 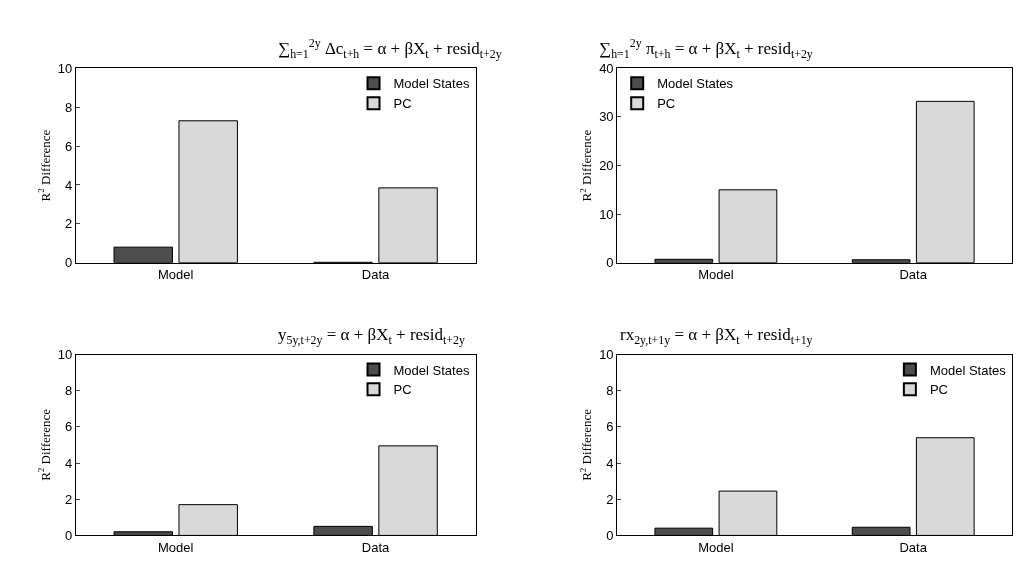 What do you see at coordinates (716, 336) in the screenshot?
I see `chart-title: rx$_{2y,t+1y}$ = α + βX$_{t}$ + resid$_{t+1y}$` at bounding box center [716, 336].